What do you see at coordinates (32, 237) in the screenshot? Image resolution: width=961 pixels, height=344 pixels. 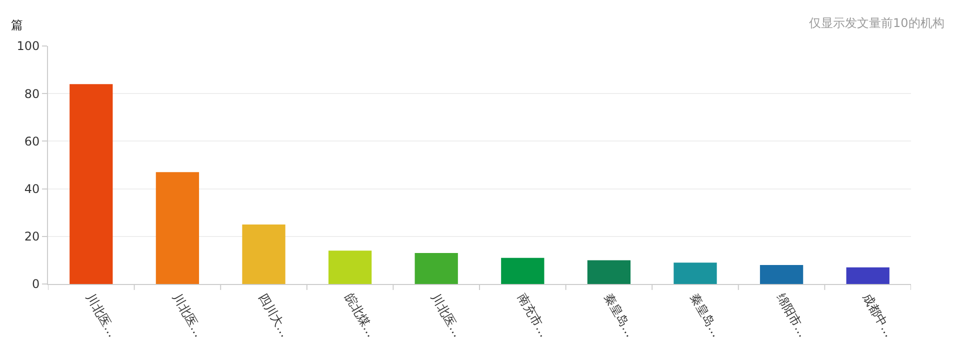 I see `y-tick-label: 20` at bounding box center [32, 237].